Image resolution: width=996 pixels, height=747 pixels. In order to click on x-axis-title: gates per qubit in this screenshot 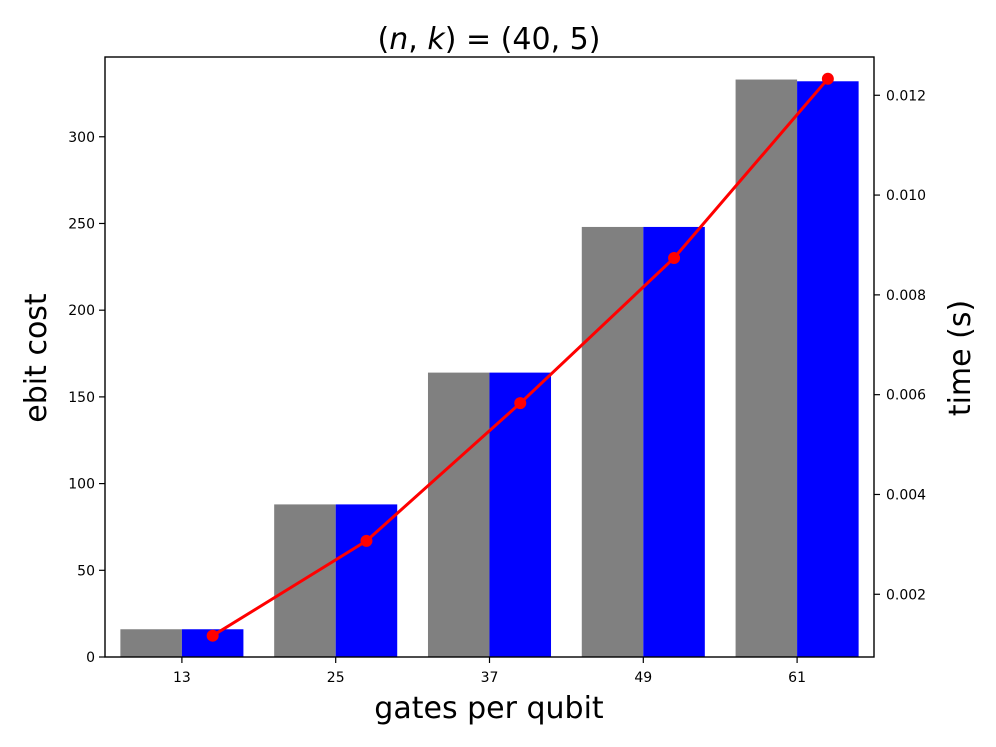, I will do `click(489, 708)`.